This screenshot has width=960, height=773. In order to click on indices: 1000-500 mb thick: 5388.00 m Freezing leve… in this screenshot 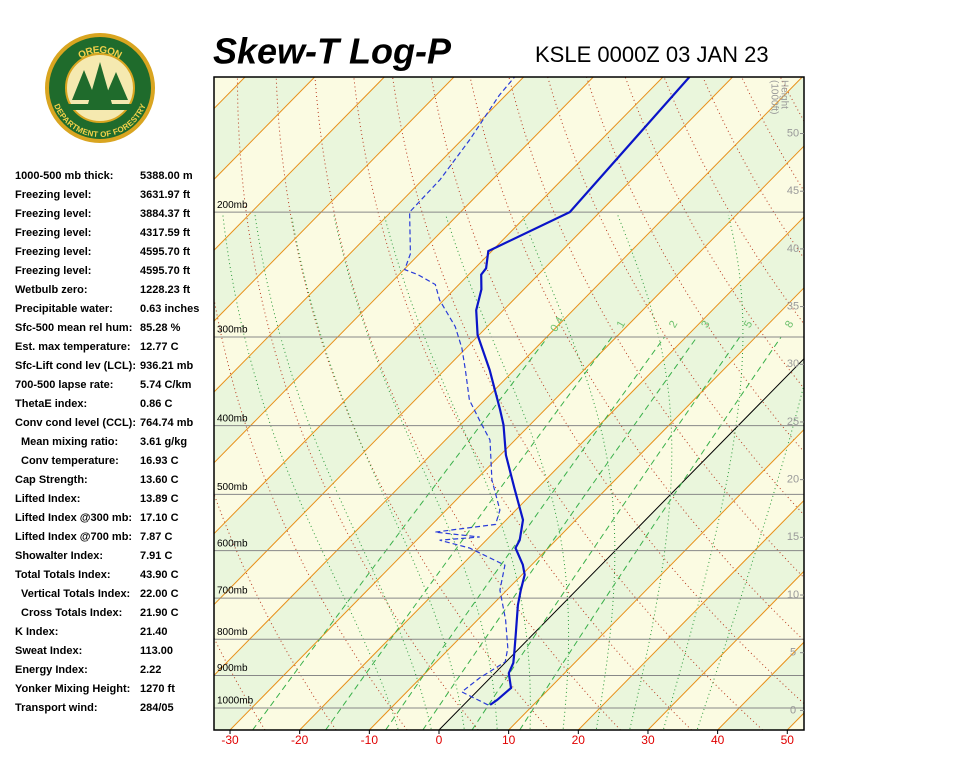, I will do `click(107, 442)`.